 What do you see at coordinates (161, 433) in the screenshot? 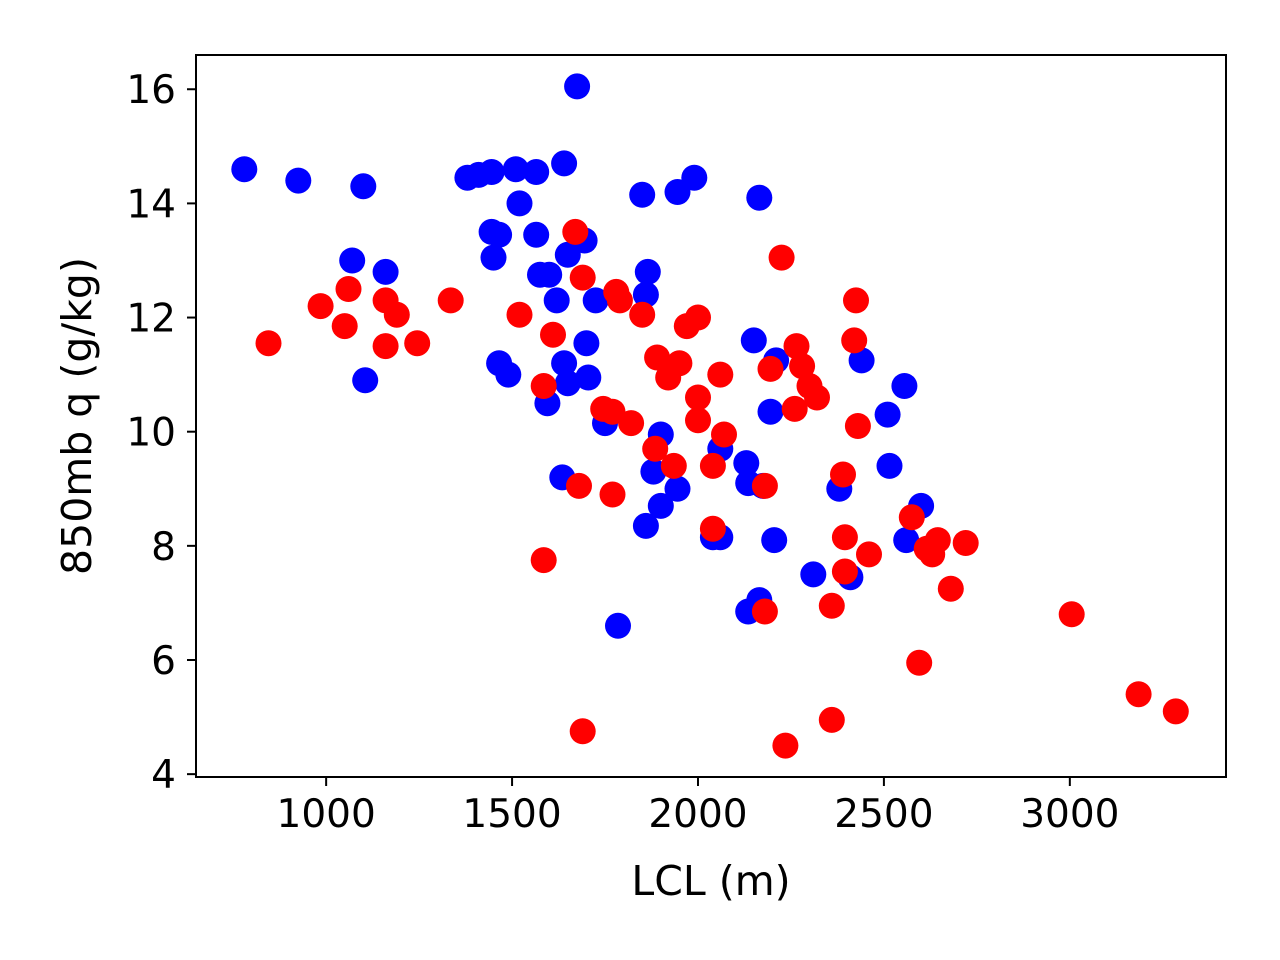
I see `y-axis-ticks: 4 6 8 10 12 14 16` at bounding box center [161, 433].